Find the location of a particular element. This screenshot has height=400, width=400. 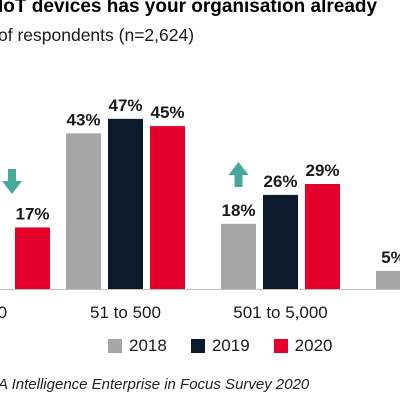

category-label-2: 51 to 500 is located at coordinates (125, 312).